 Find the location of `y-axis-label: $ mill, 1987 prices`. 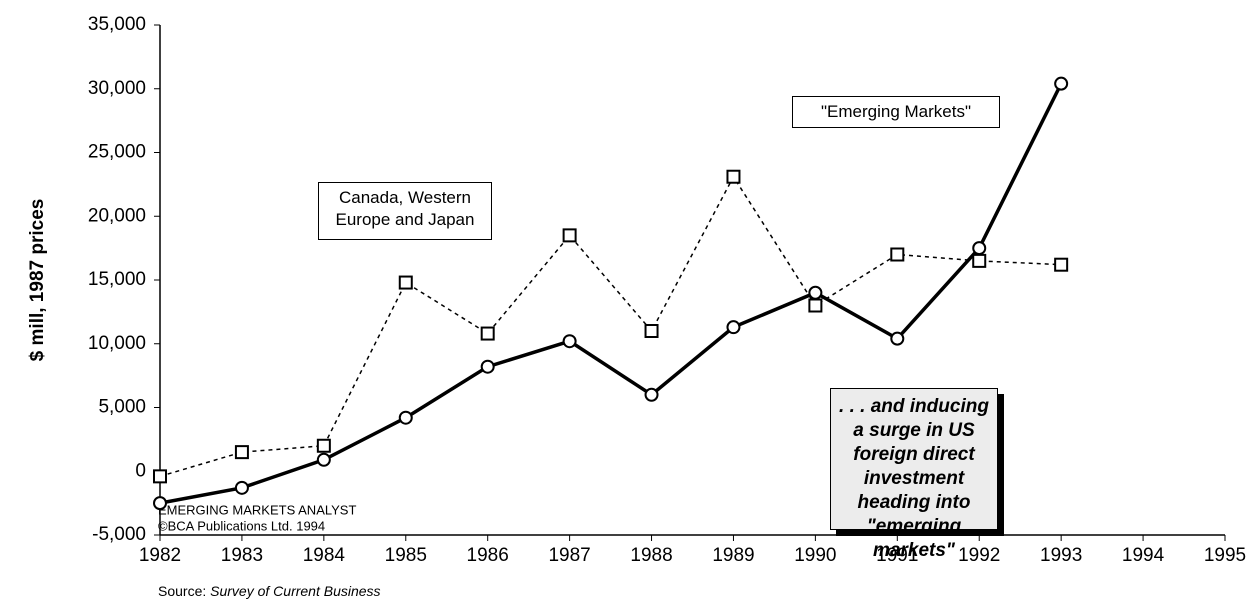

y-axis-label: $ mill, 1987 prices is located at coordinates (37, 280).